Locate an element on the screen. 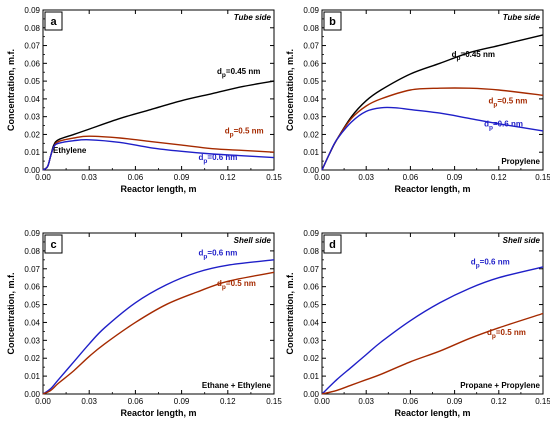 The height and width of the screenshot is (430, 550). species-label: Propane + Propylene is located at coordinates (500, 385).